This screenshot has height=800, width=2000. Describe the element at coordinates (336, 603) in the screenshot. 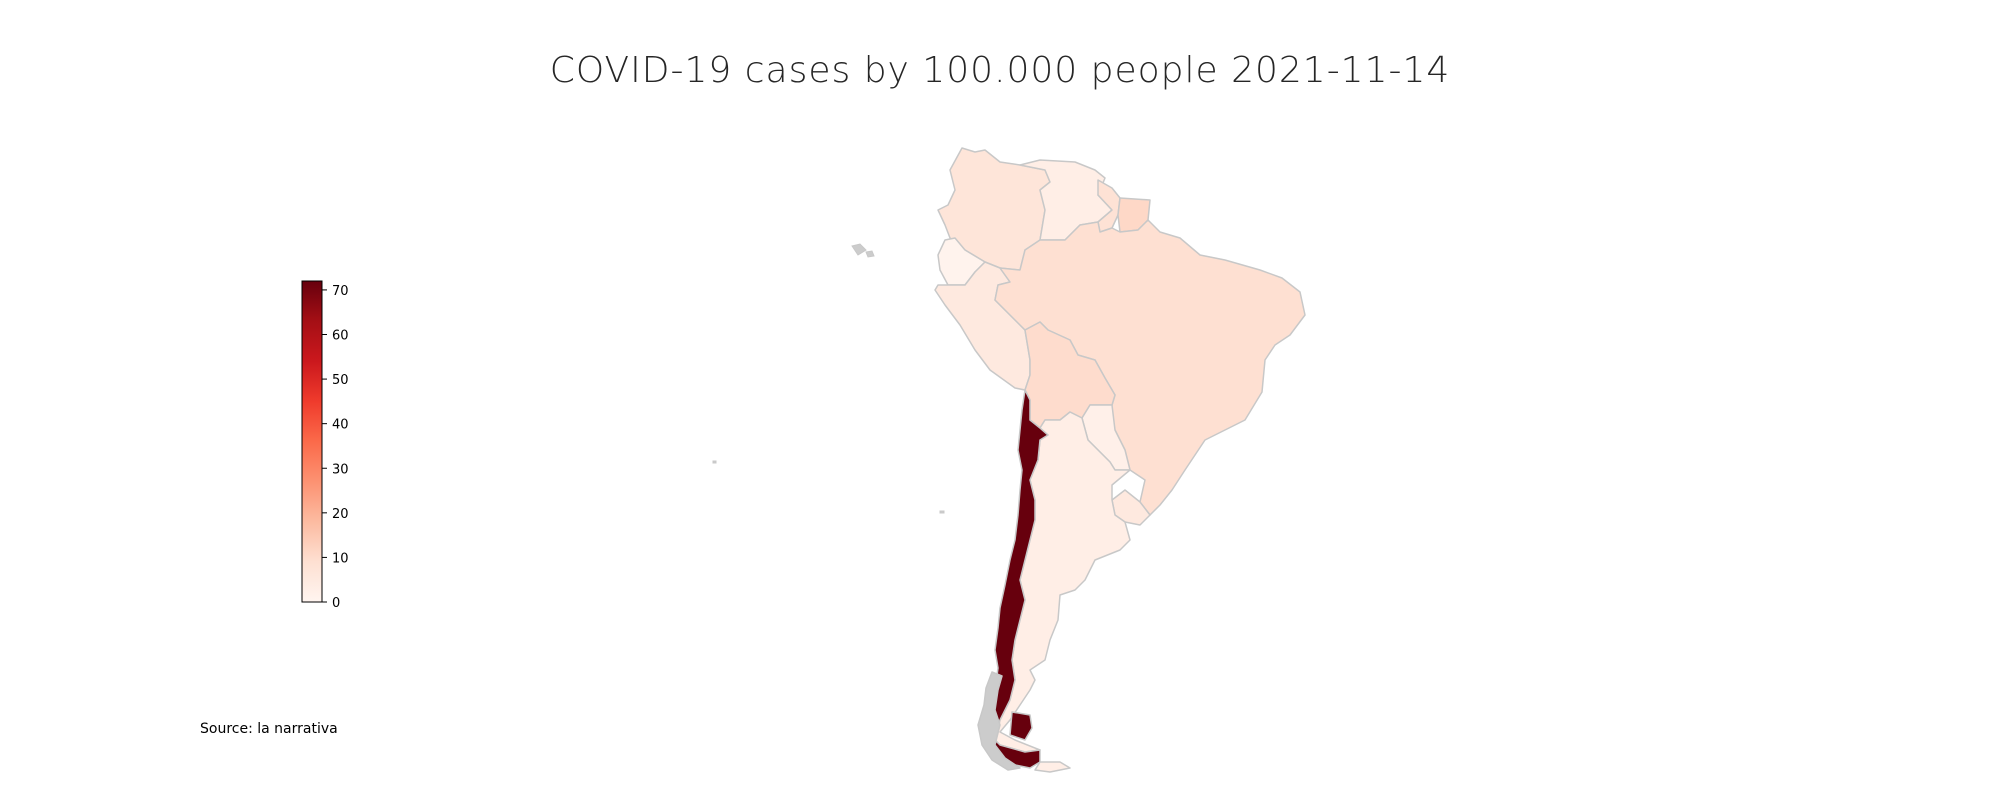

I see `colorbar-tick-label: 0` at that location.